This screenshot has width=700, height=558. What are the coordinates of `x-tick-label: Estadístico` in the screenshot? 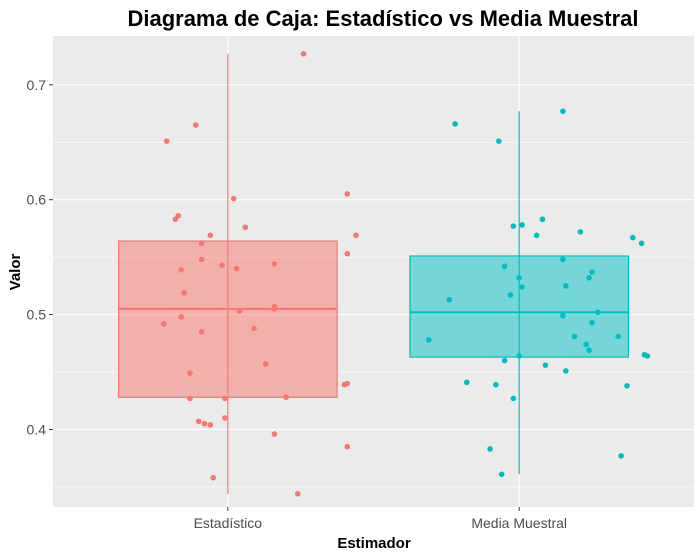 It's located at (228, 523).